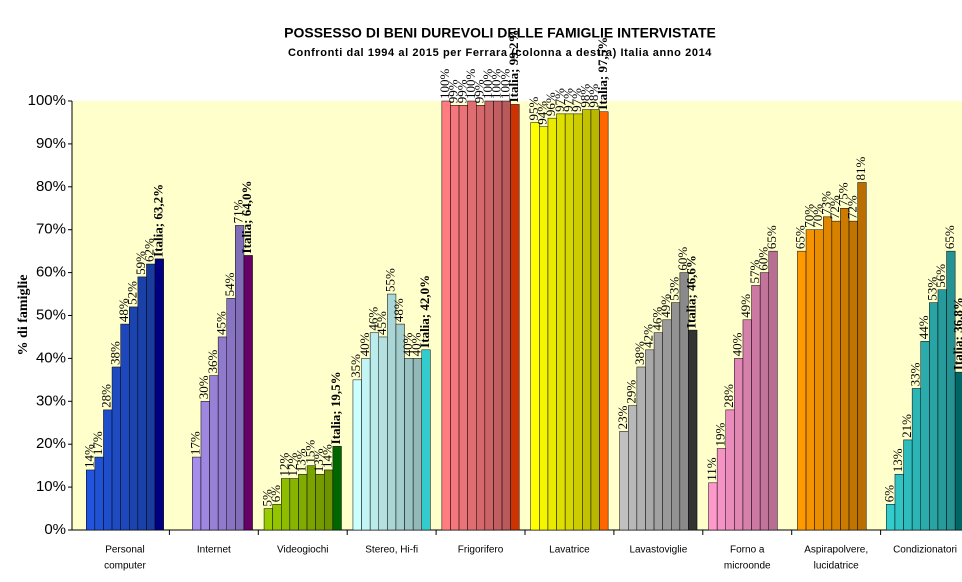 The image size is (962, 582). Describe the element at coordinates (906, 426) in the screenshot. I see `value-label: 21%` at that location.